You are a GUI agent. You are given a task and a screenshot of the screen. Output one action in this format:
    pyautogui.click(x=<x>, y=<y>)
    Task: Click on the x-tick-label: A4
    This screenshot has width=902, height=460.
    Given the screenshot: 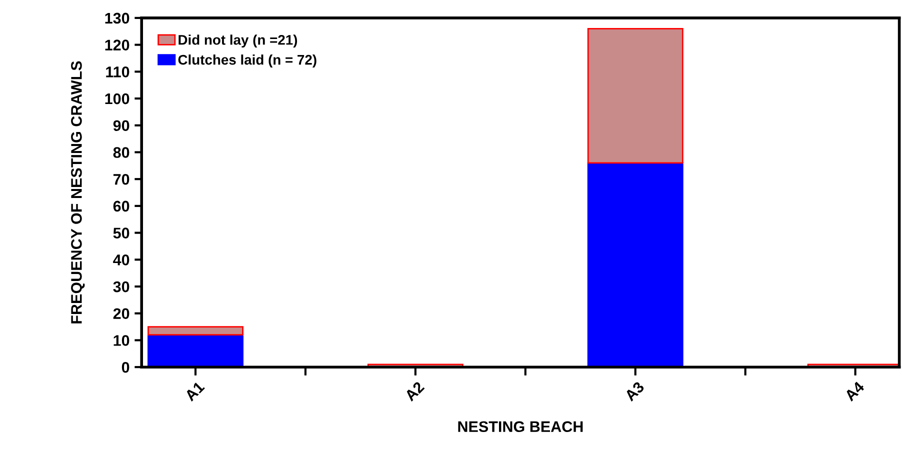 What is the action you would take?
    pyautogui.click(x=854, y=391)
    